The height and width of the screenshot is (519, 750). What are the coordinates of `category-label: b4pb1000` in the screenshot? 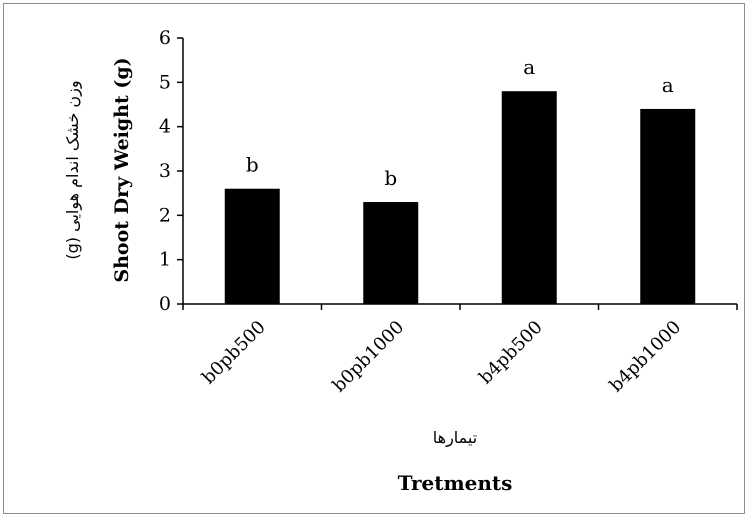 It's located at (646, 357).